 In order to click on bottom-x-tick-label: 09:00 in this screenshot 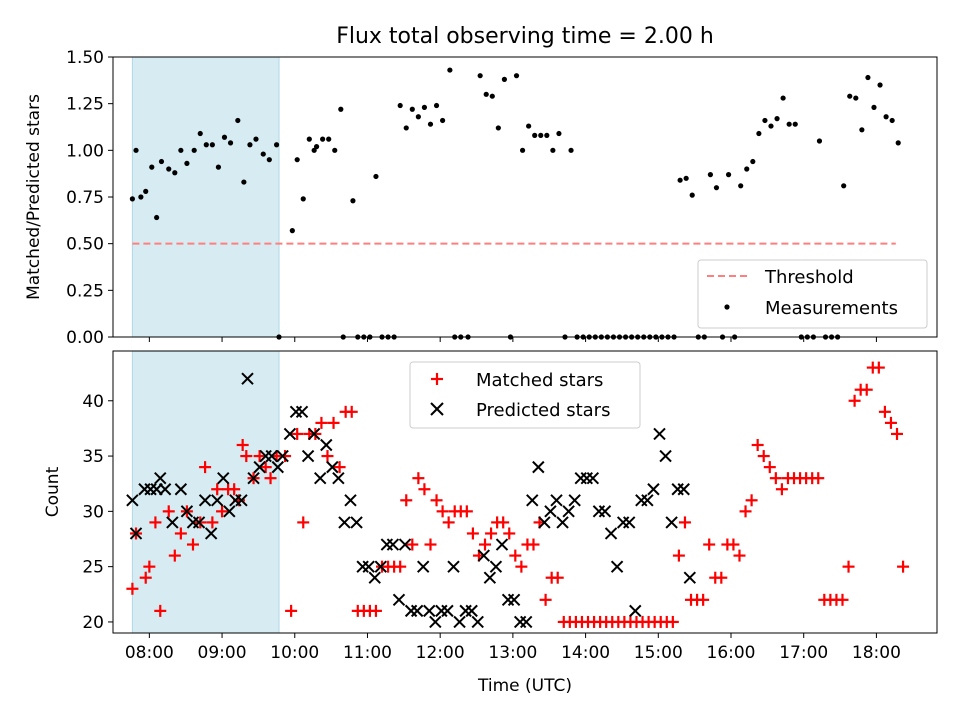, I will do `click(222, 653)`.